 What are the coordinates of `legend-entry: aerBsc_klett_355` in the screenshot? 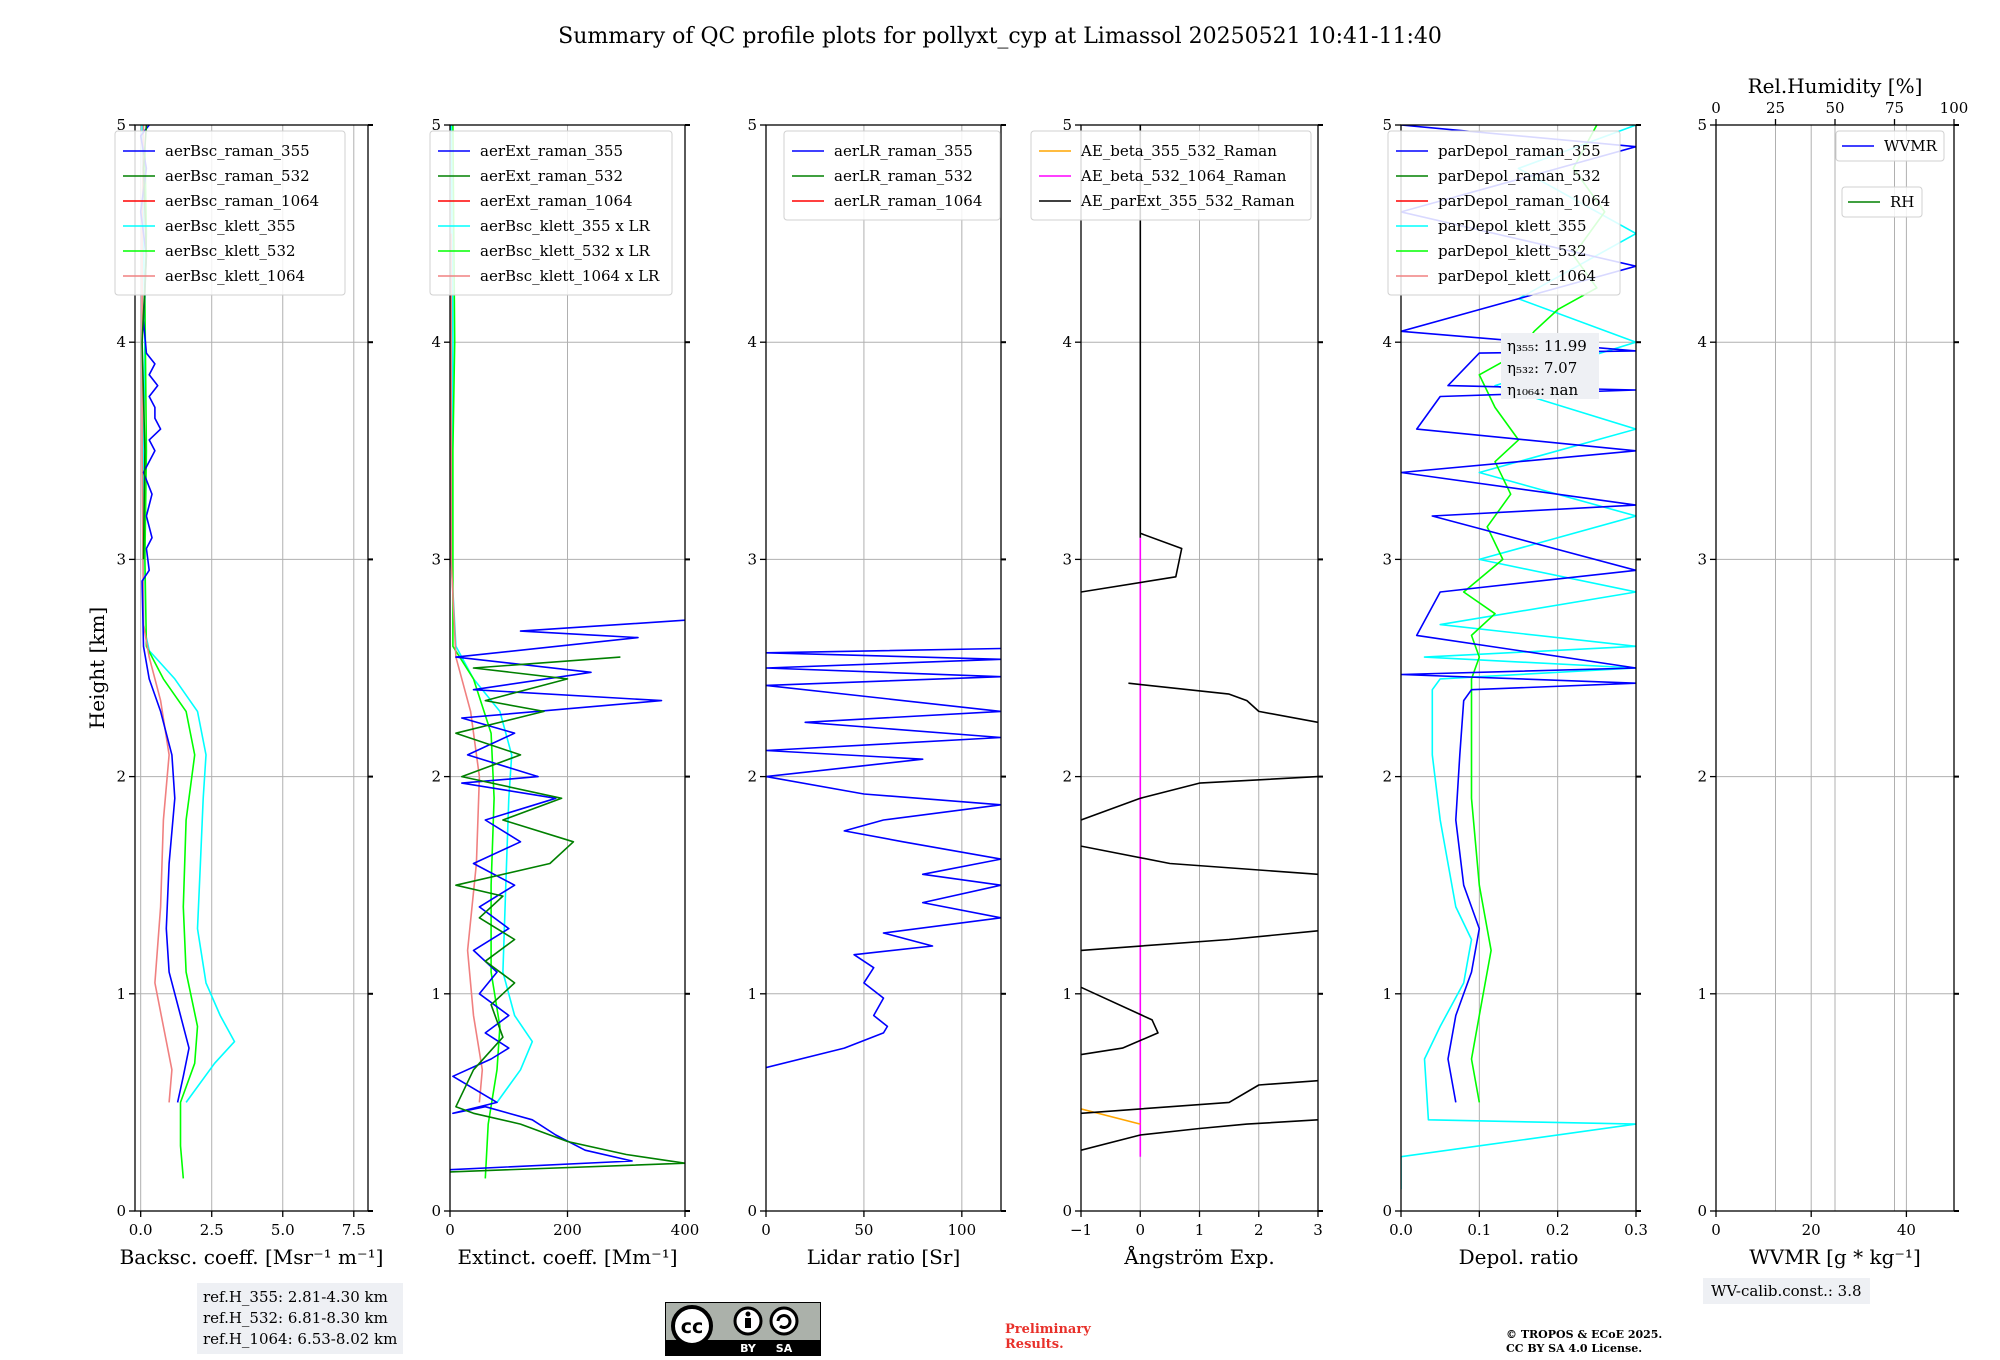 It's located at (230, 226).